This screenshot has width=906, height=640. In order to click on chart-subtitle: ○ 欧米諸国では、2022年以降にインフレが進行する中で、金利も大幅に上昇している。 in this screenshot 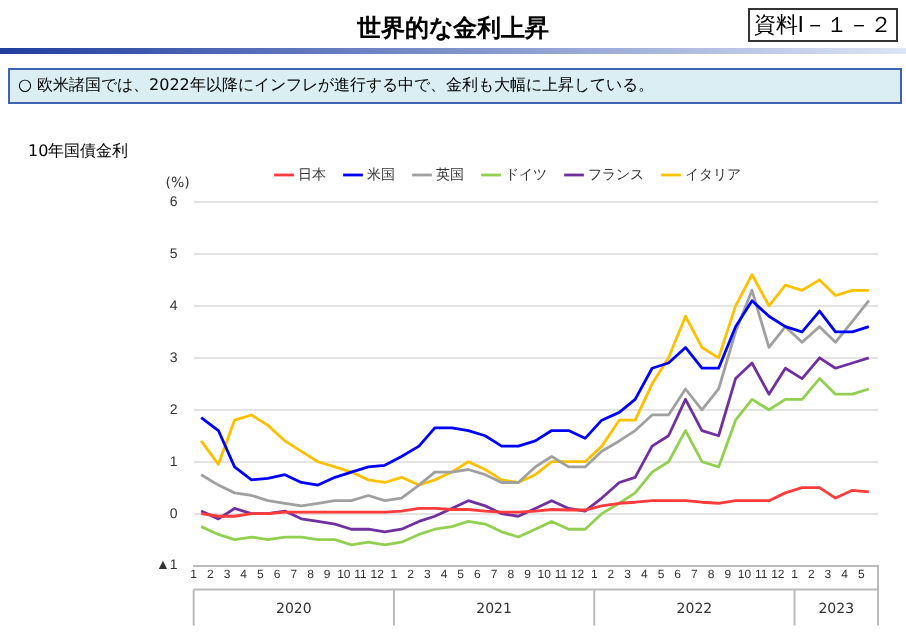, I will do `click(455, 86)`.